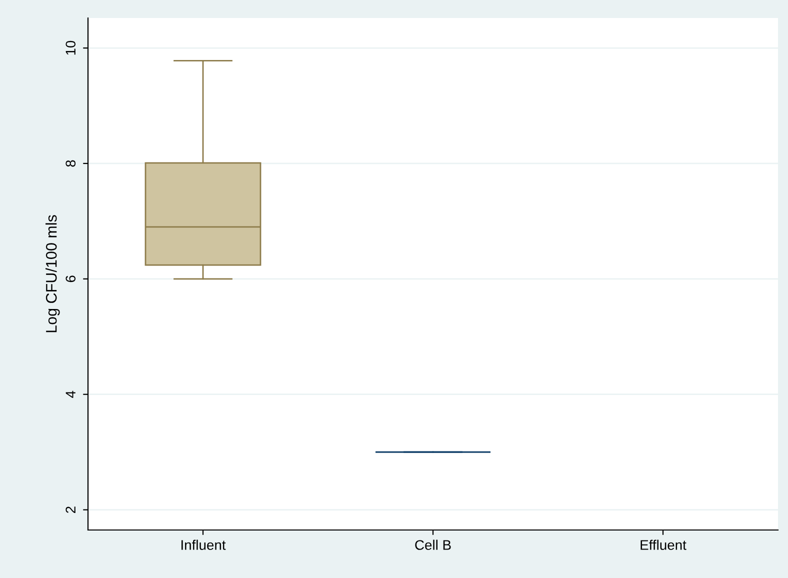 Image resolution: width=788 pixels, height=578 pixels. I want to click on y-axis-title: Log CFU/100 mls, so click(53, 273).